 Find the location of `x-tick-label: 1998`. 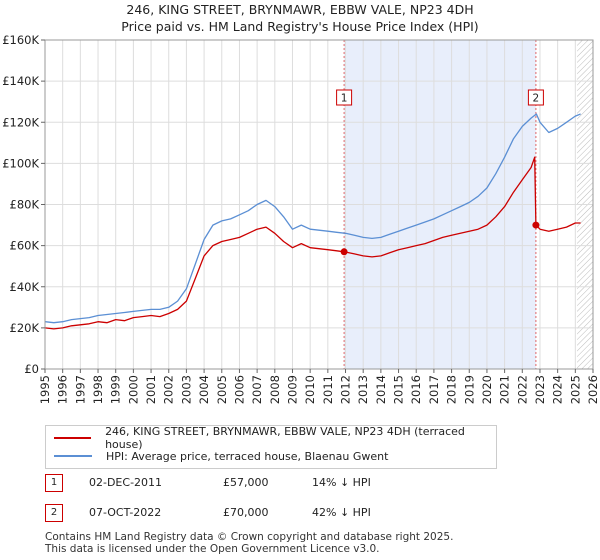

x-tick-label: 1998 is located at coordinates (98, 389).